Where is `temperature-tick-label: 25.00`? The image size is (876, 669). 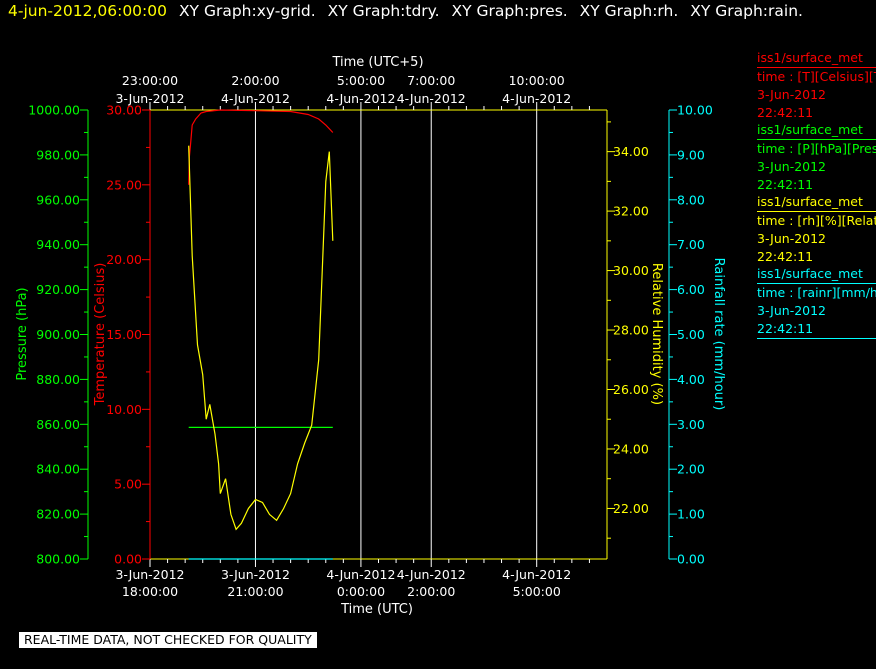 temperature-tick-label: 25.00 is located at coordinates (124, 184).